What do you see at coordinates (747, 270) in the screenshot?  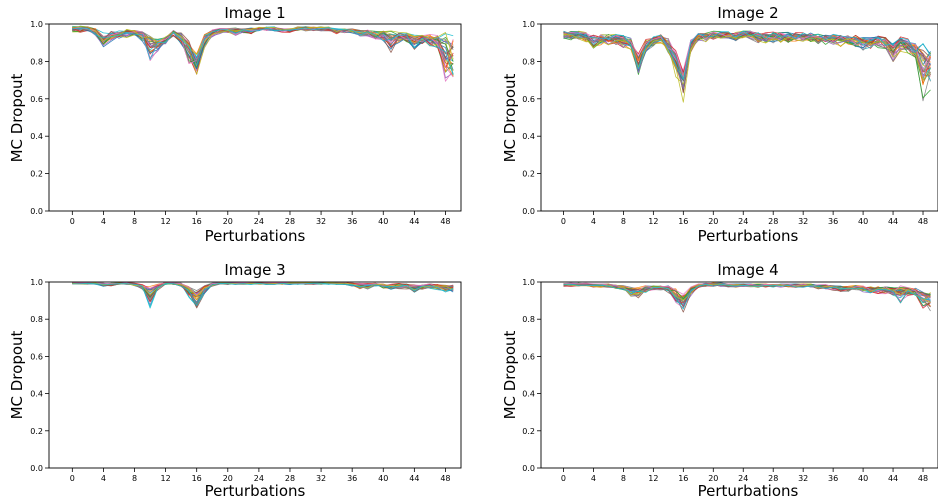 I see `subplot-title: Image 4` at bounding box center [747, 270].